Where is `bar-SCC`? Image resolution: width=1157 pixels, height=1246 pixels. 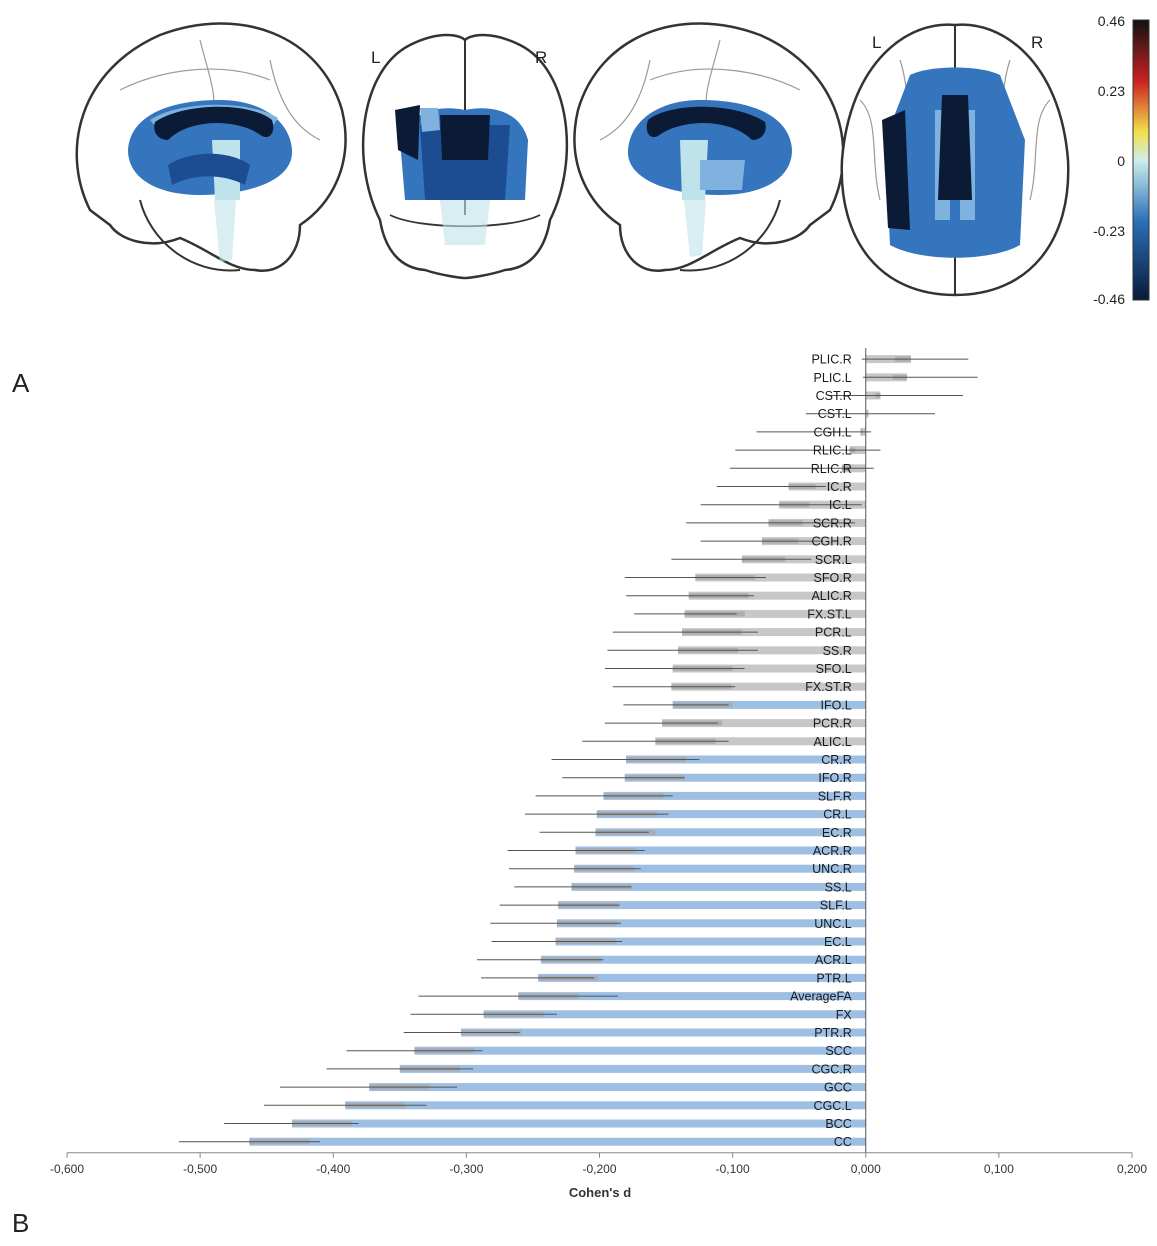 bar-SCC is located at coordinates (640, 1050).